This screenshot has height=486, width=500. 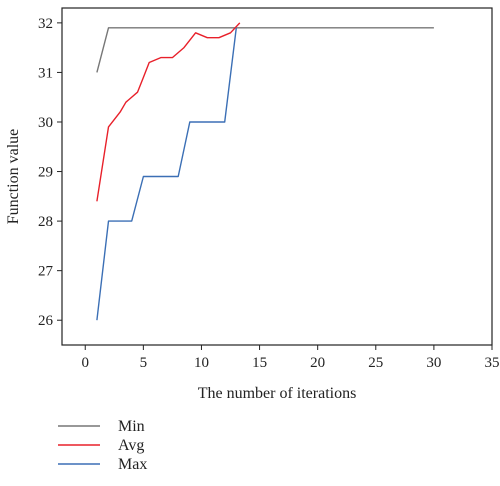 What do you see at coordinates (13, 177) in the screenshot?
I see `y-axis-label: Function value` at bounding box center [13, 177].